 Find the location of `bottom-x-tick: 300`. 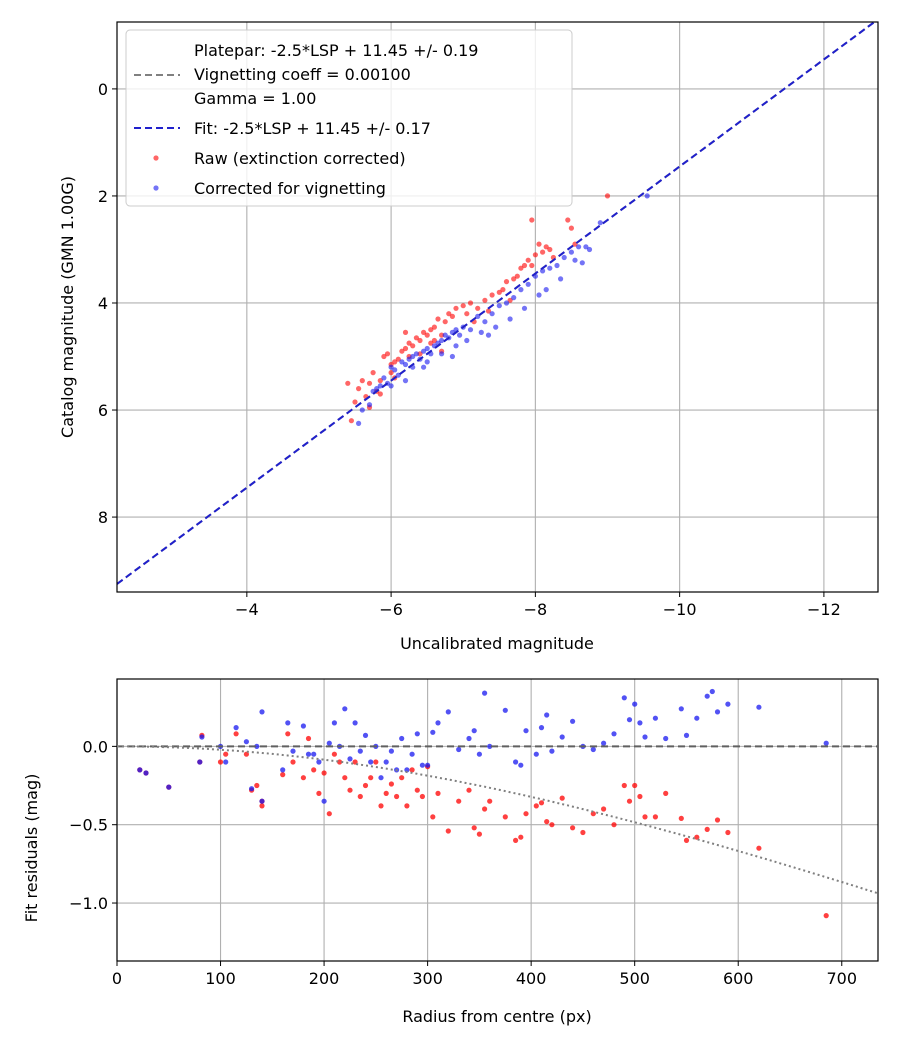

bottom-x-tick: 300 is located at coordinates (427, 974).